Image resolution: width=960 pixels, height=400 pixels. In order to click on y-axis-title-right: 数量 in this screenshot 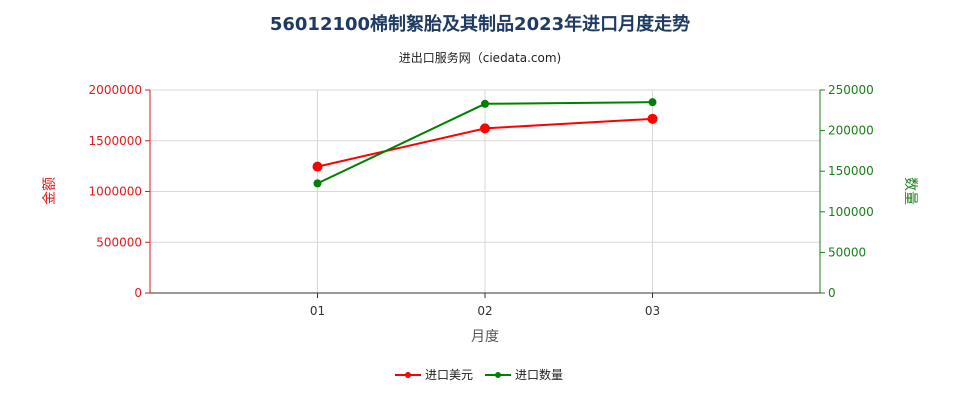, I will do `click(910, 191)`.